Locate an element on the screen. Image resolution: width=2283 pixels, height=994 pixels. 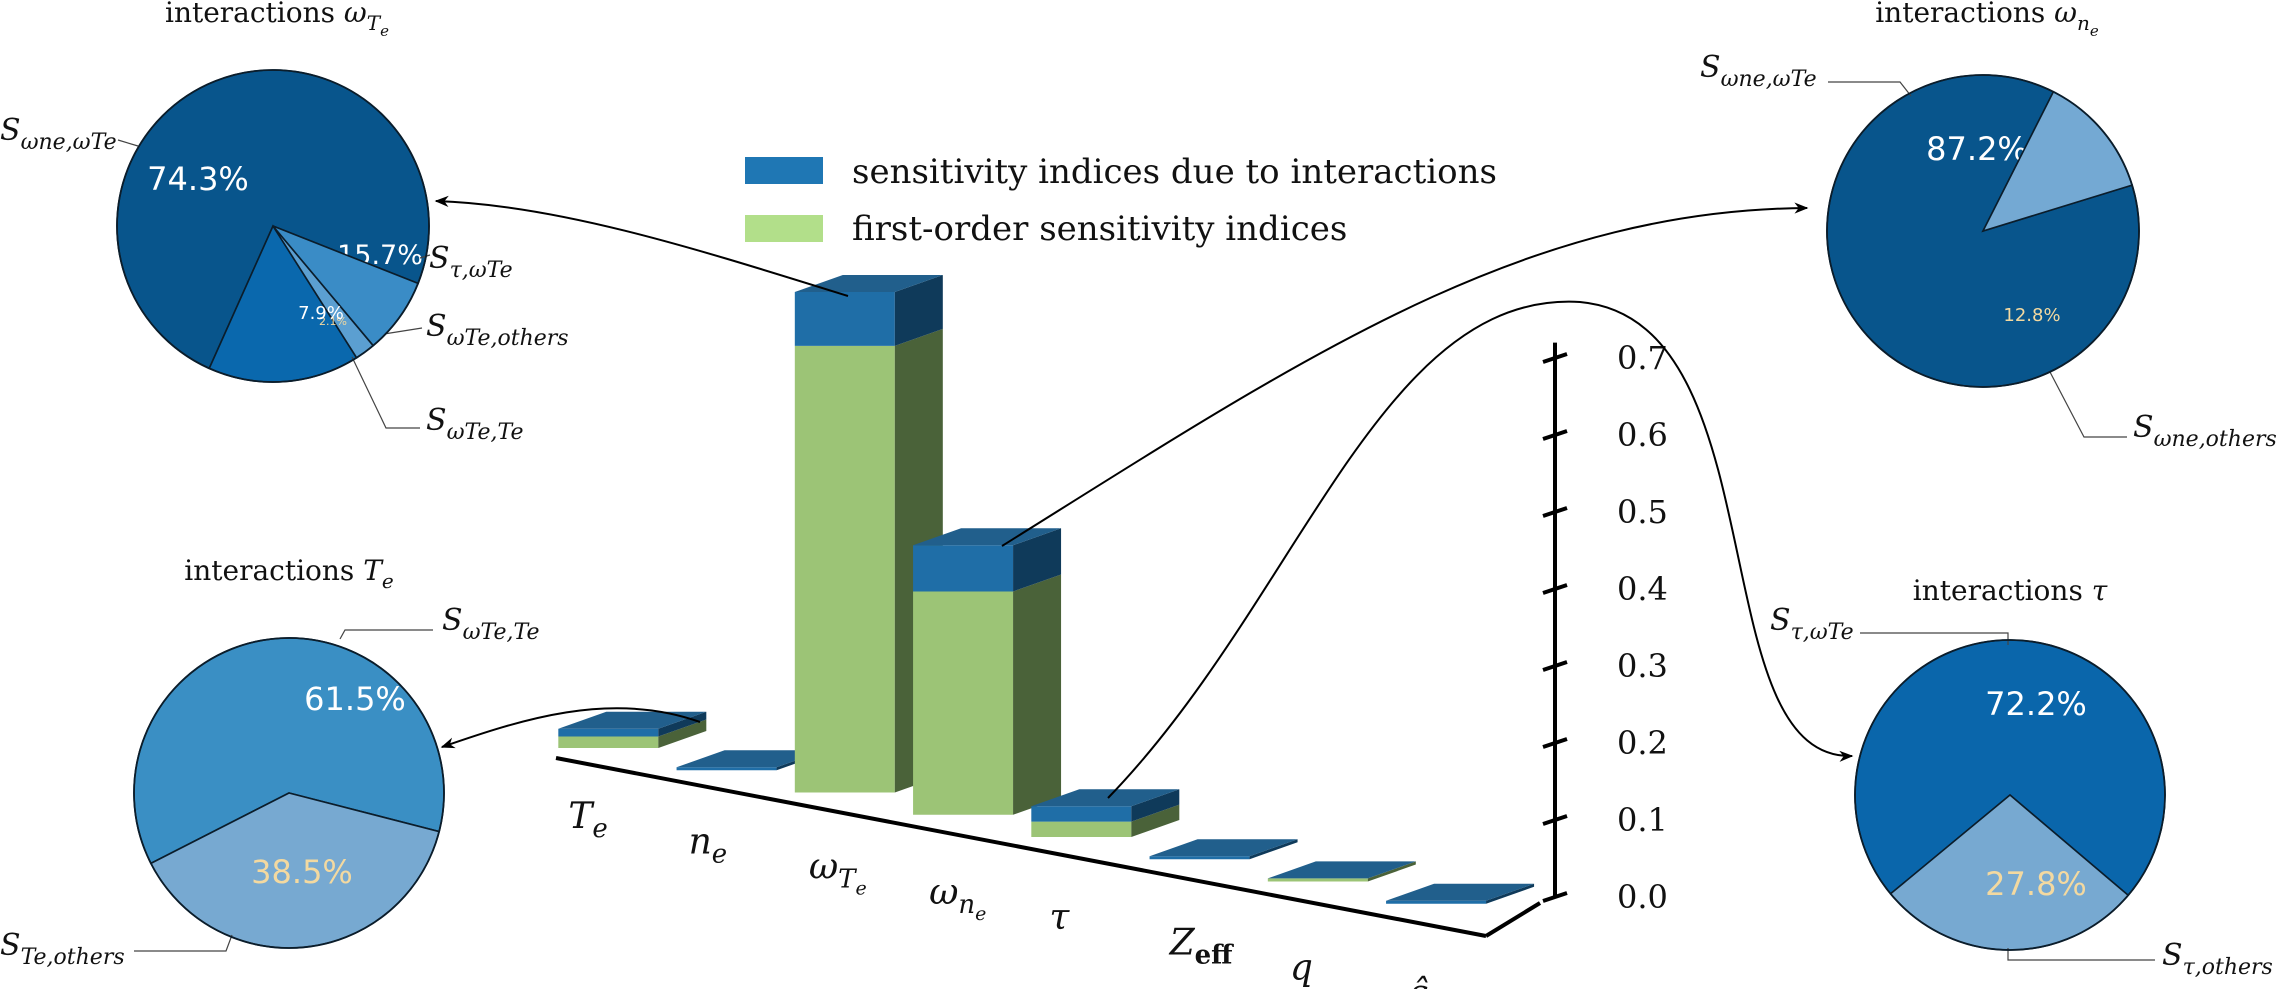
pie-slice-percent: 87.2% is located at coordinates (1977, 149).